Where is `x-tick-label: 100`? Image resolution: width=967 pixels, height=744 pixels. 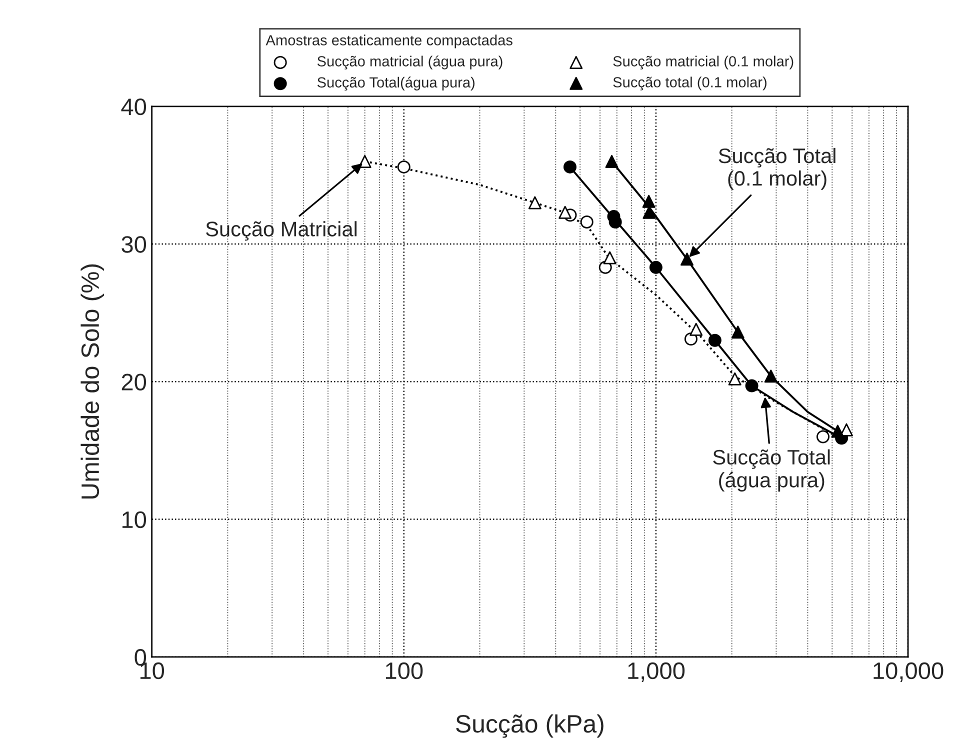 x-tick-label: 100 is located at coordinates (404, 671).